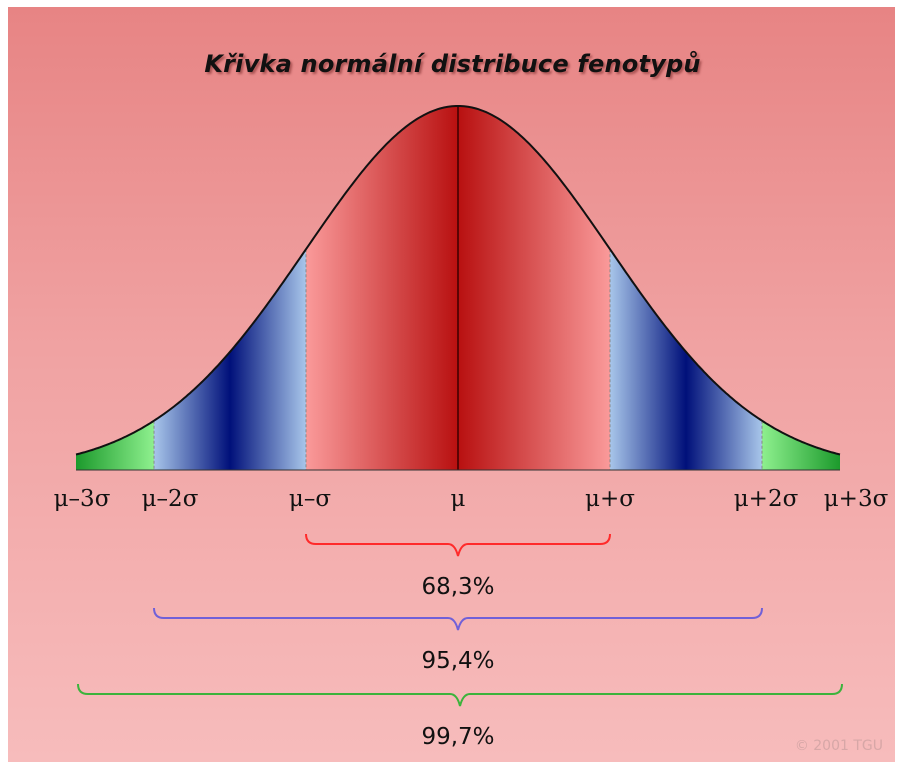  What do you see at coordinates (458, 499) in the screenshot?
I see `tick-label-mu: μ` at bounding box center [458, 499].